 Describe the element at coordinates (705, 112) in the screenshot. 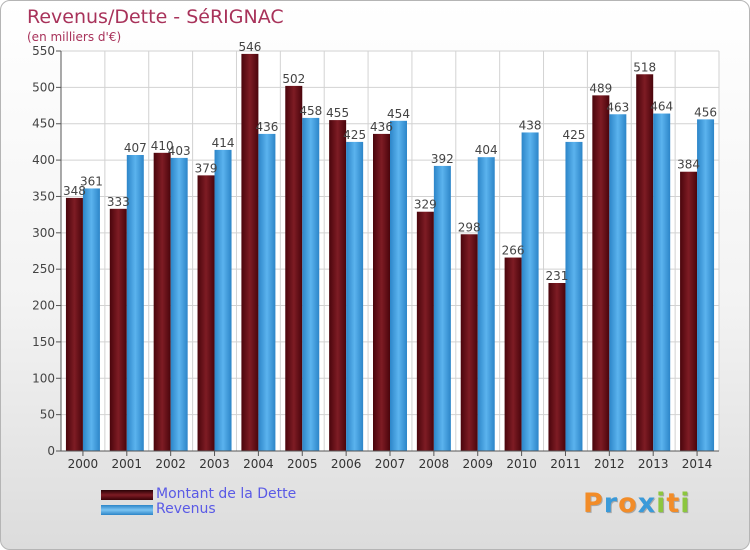

I see `bar-revenus-label: 456` at that location.